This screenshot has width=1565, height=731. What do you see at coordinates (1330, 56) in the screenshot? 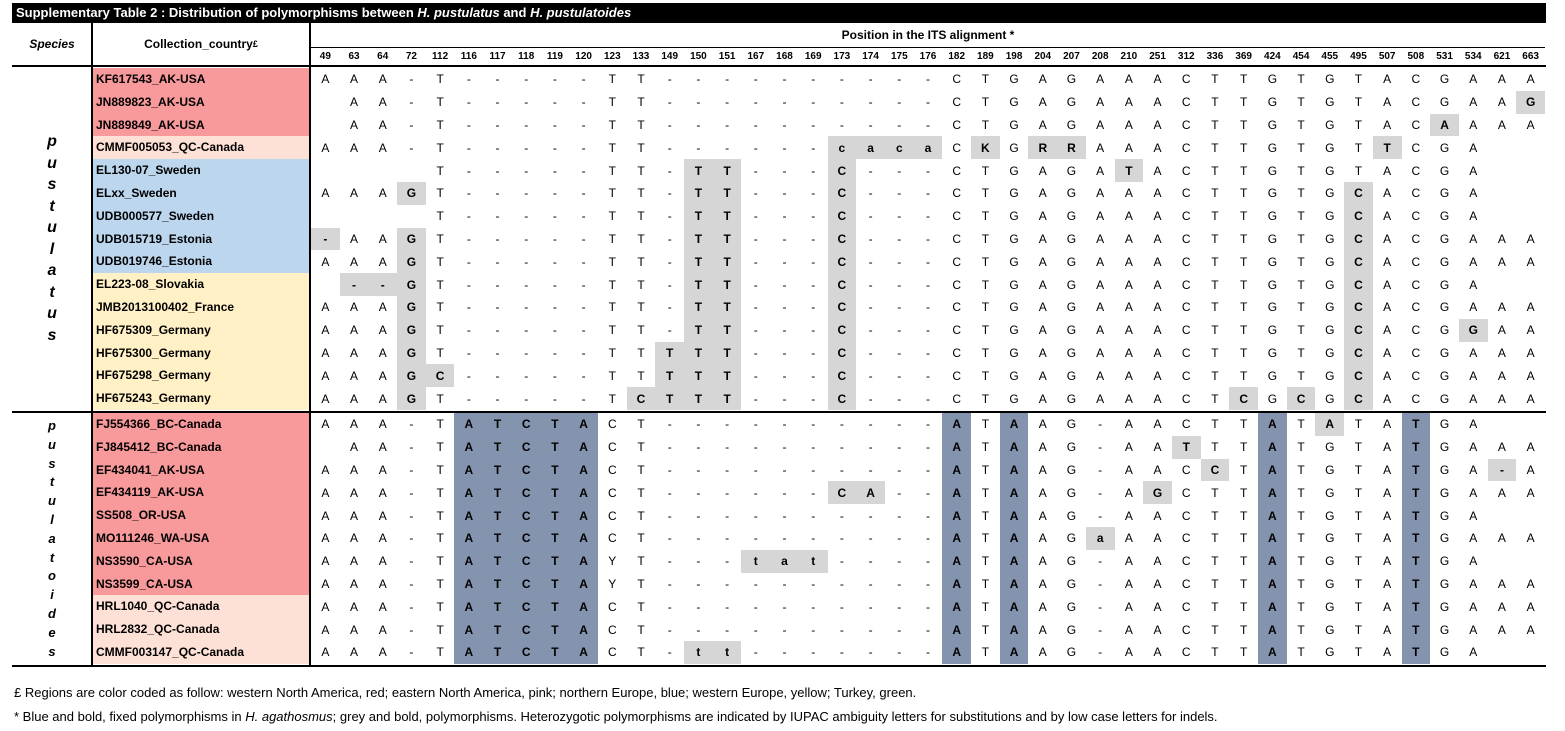
I see `position-number: 455` at bounding box center [1330, 56].